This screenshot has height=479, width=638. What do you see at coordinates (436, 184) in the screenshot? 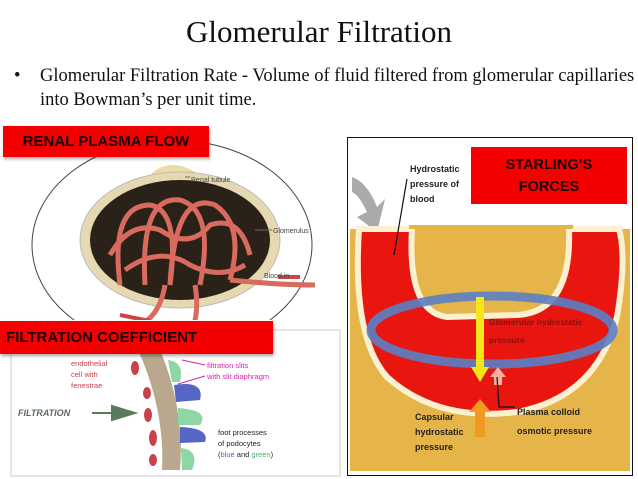
I see `hydrostatic-blood-caption: Hydrostatic pressure of blood` at bounding box center [436, 184].